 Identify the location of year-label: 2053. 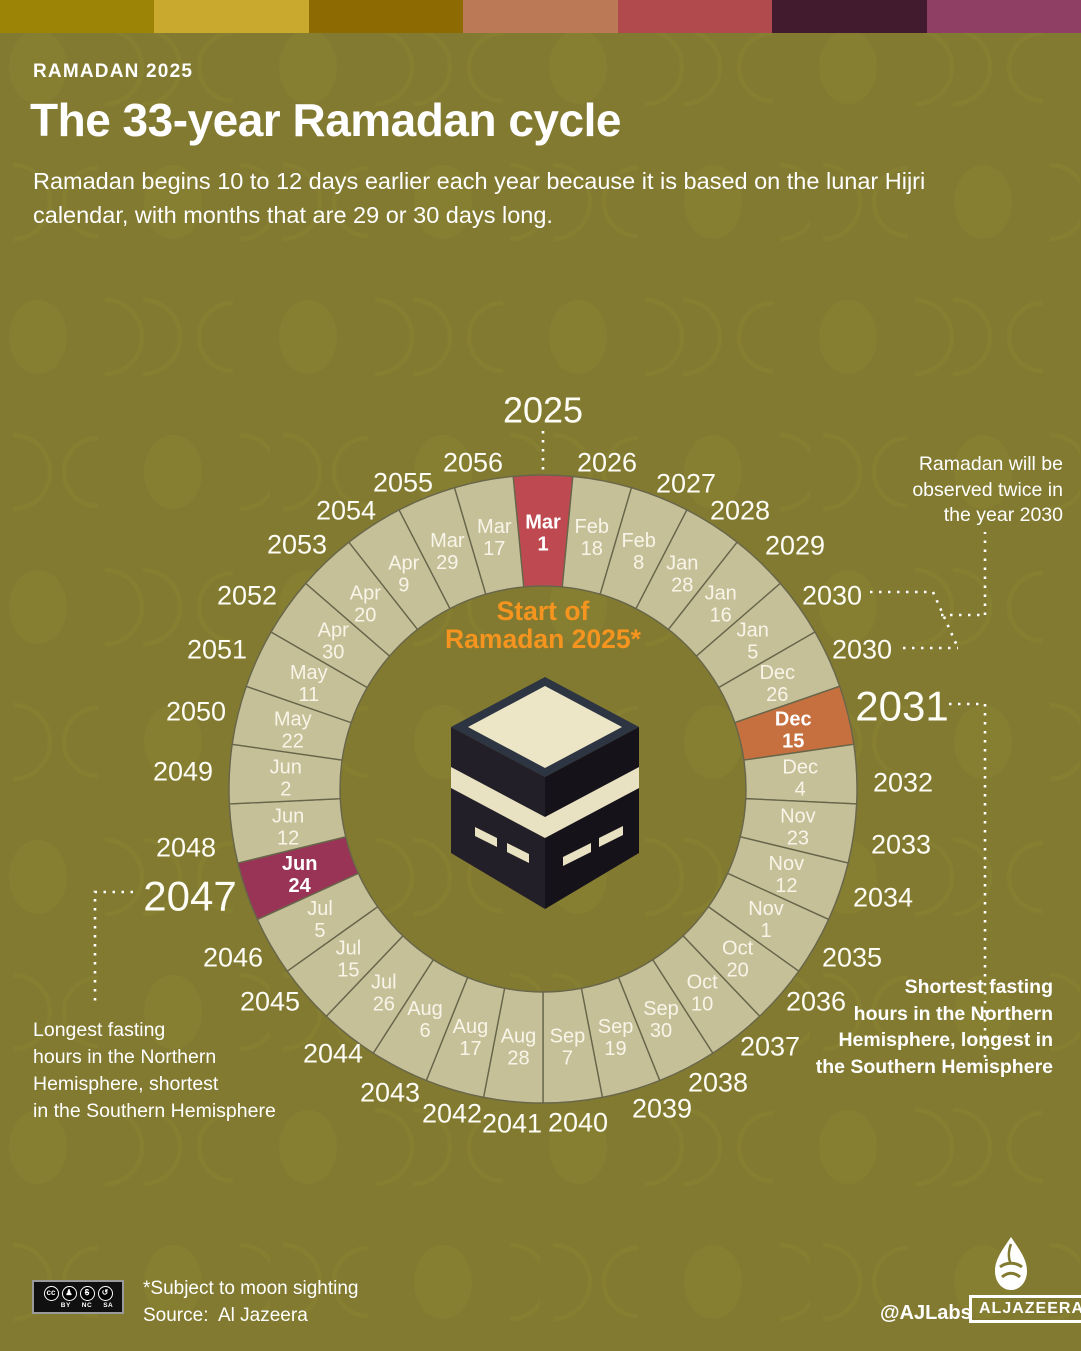
(297, 544).